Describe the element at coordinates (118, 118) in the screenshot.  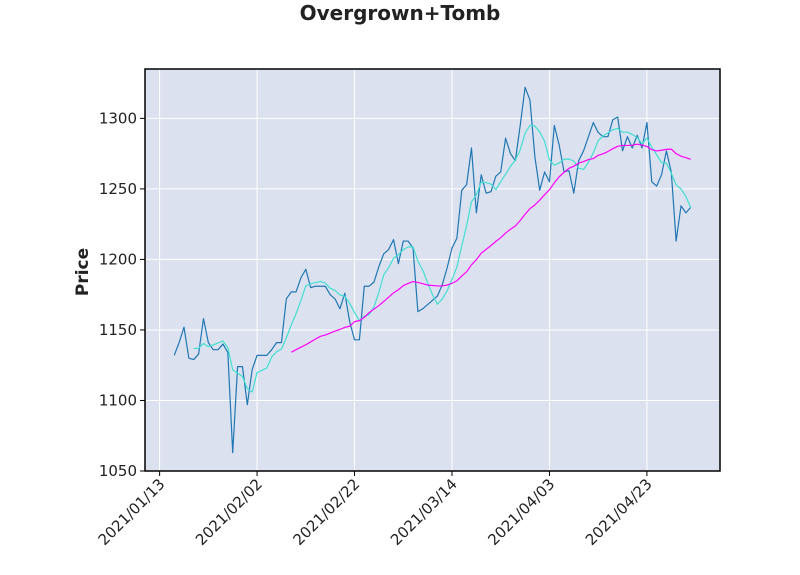
I see `y-tick-label: 1300` at that location.